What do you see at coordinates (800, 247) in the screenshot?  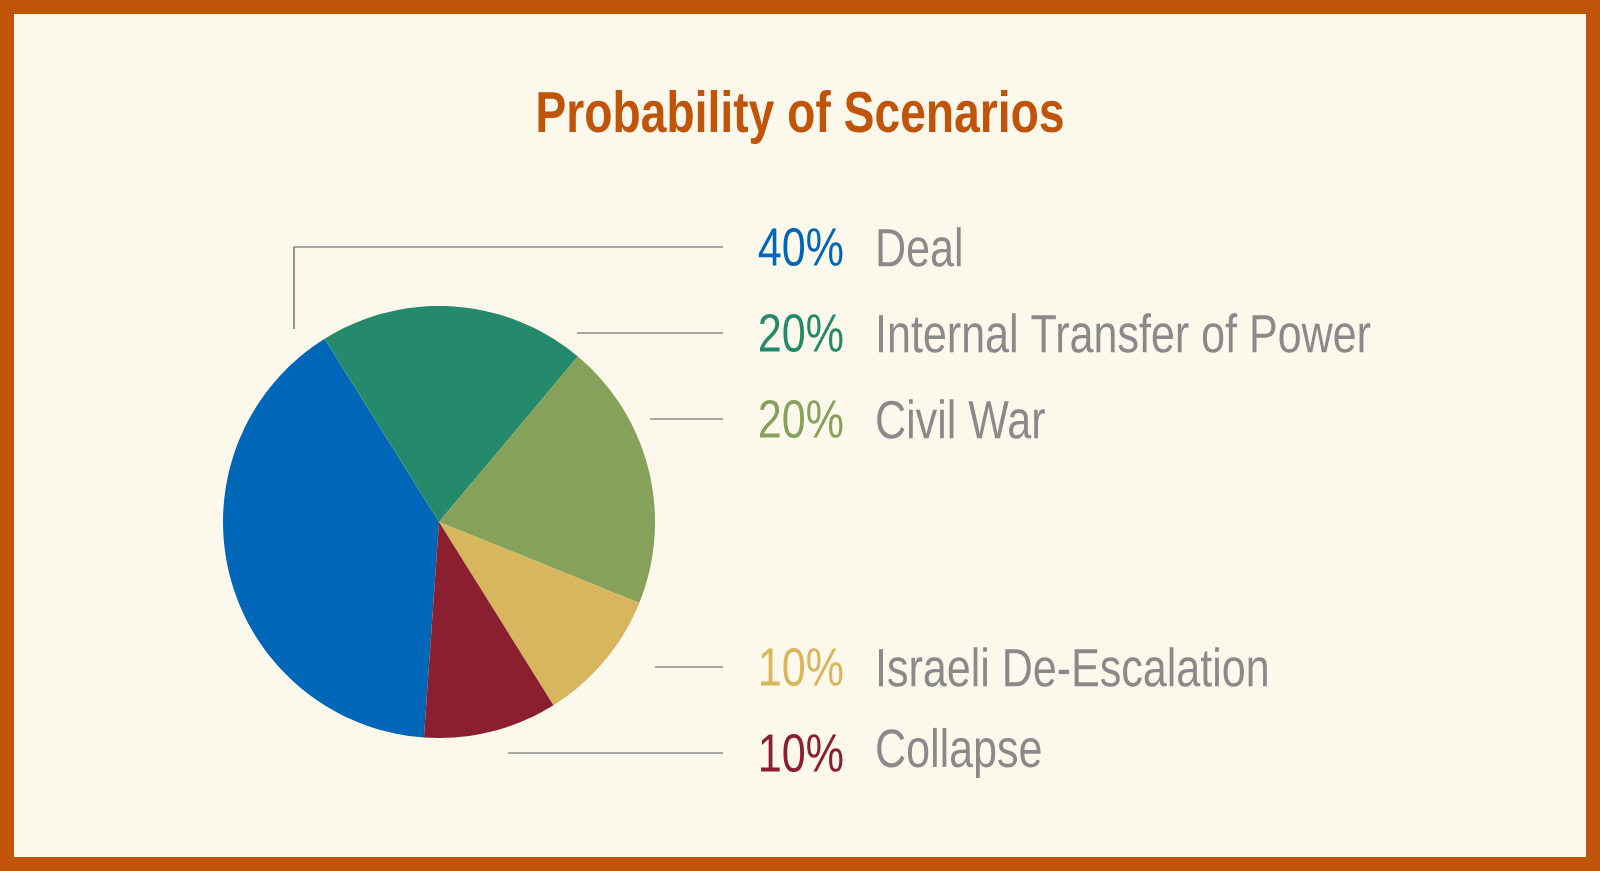 I see `data-label: 40%` at bounding box center [800, 247].